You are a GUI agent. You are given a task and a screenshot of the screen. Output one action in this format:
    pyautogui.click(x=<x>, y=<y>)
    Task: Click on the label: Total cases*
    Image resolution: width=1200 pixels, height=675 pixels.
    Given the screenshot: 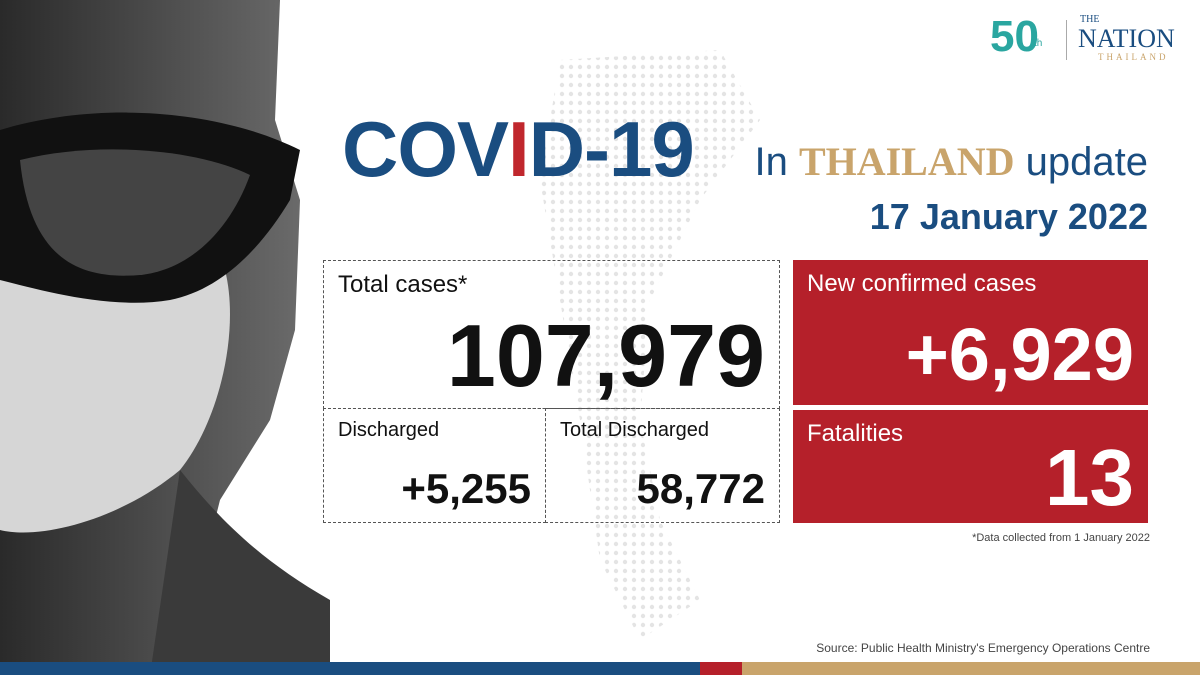 What is the action you would take?
    pyautogui.click(x=403, y=284)
    